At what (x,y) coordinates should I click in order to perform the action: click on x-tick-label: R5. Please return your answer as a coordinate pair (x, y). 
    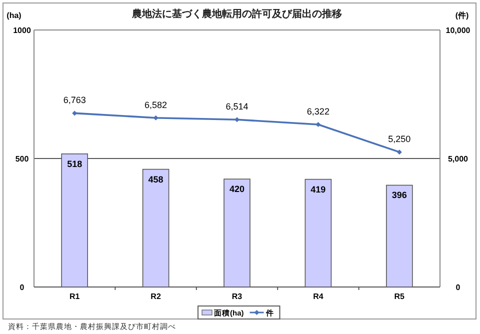
    Looking at the image, I should click on (400, 296).